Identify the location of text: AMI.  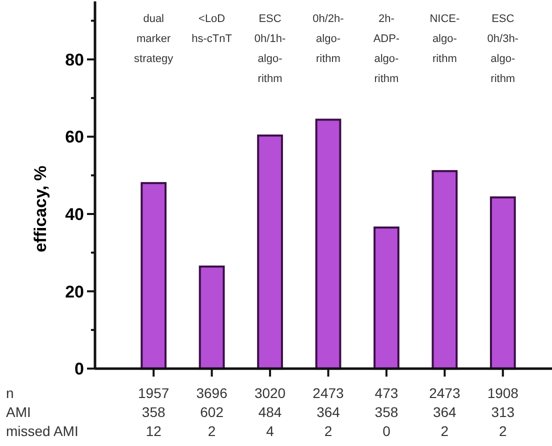
(18, 412).